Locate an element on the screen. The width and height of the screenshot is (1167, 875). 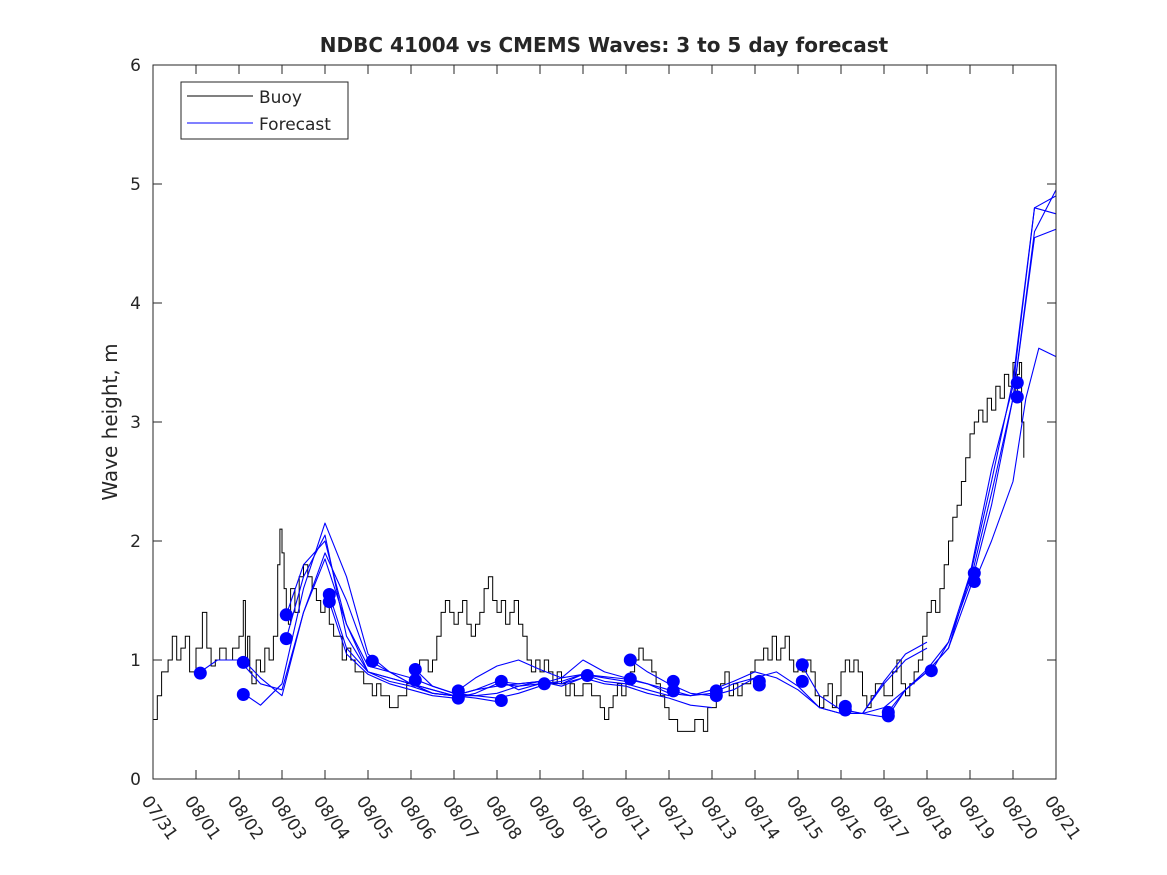
y-tick-label-6: 6 is located at coordinates (135, 66).